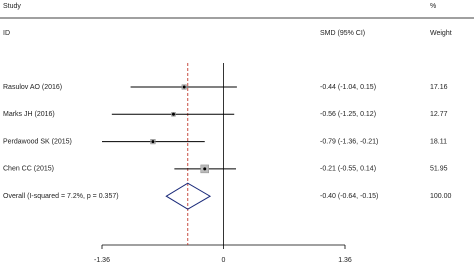 The width and height of the screenshot is (474, 265). I want to click on x-tick-label: -1.36, so click(102, 260).